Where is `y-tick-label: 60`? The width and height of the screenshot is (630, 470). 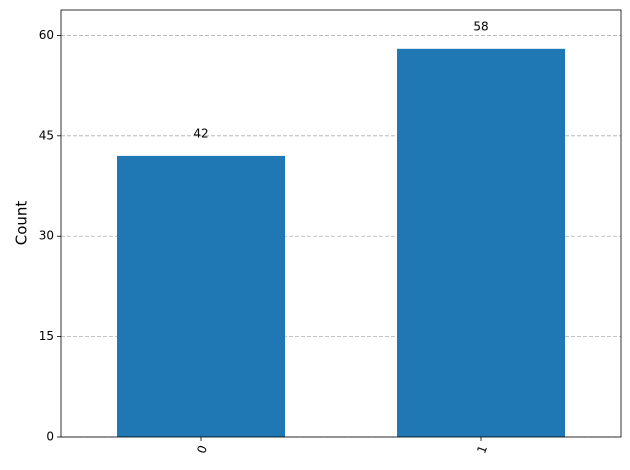
y-tick-label: 60 is located at coordinates (46, 35).